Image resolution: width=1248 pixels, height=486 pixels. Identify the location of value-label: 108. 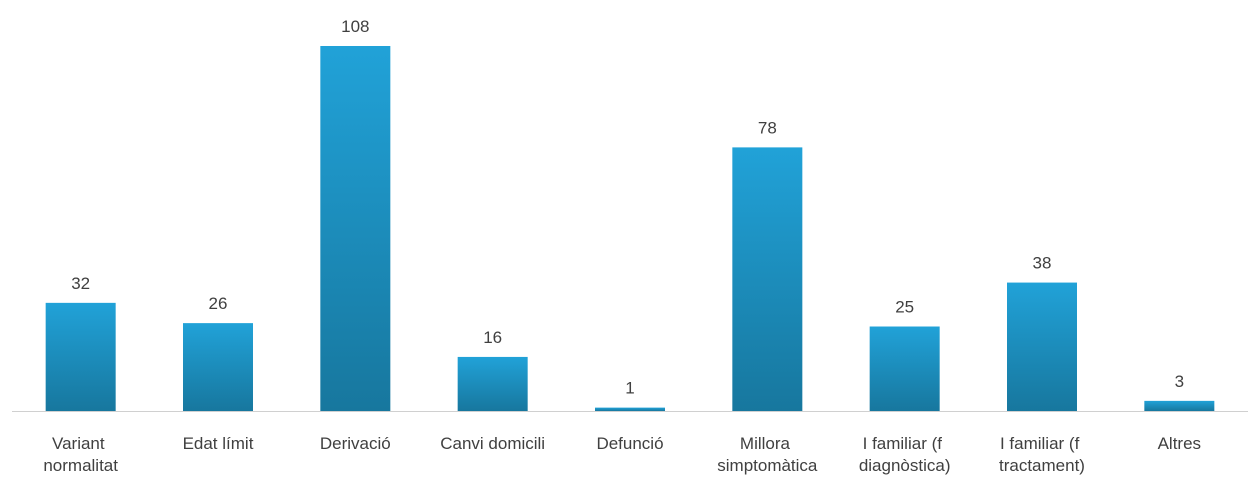
(355, 26).